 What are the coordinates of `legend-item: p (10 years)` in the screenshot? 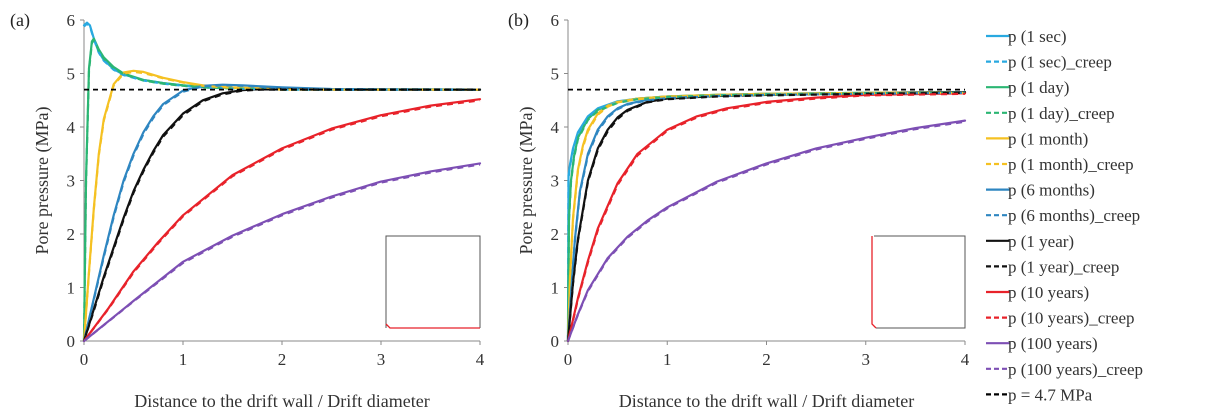 It's located at (1037, 292).